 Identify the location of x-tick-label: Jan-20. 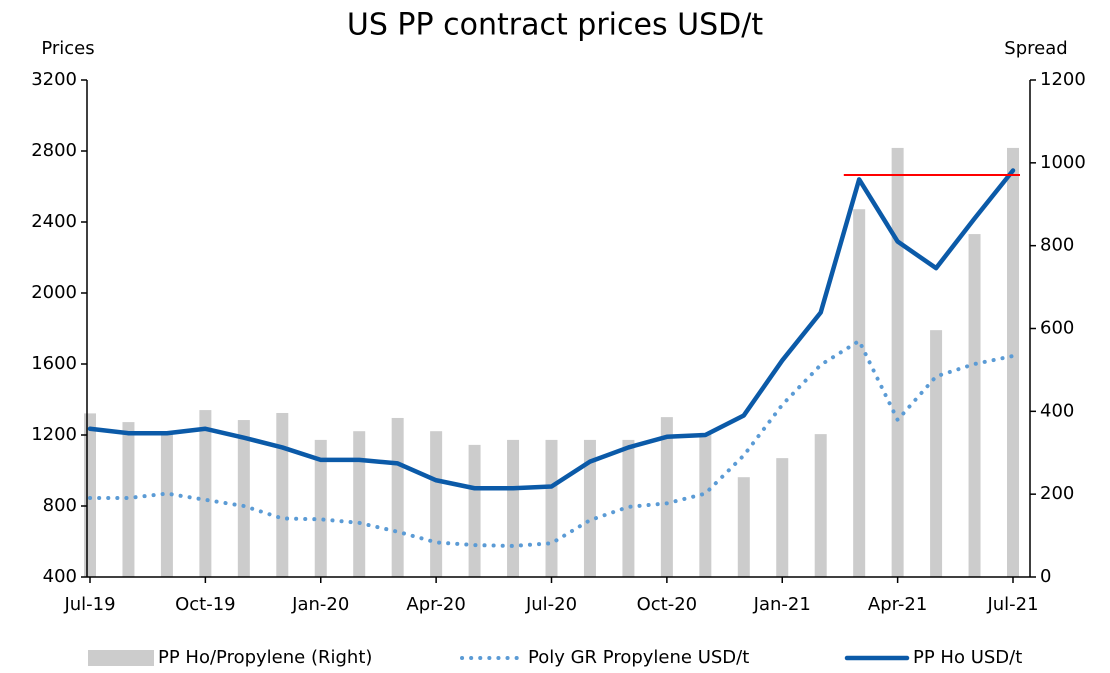
(320, 604).